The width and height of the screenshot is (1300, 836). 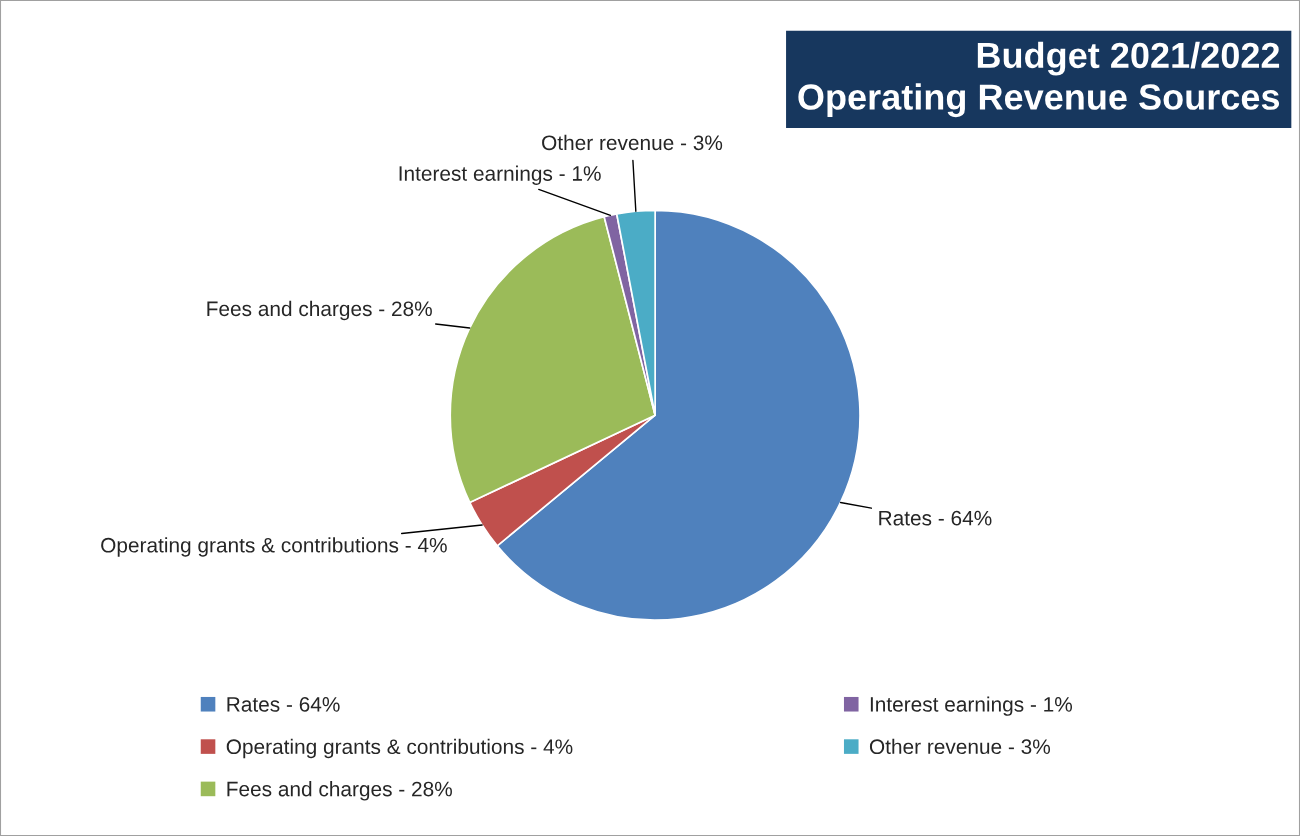 What do you see at coordinates (971, 706) in the screenshot?
I see `legend-label: Interest earnings - 1%` at bounding box center [971, 706].